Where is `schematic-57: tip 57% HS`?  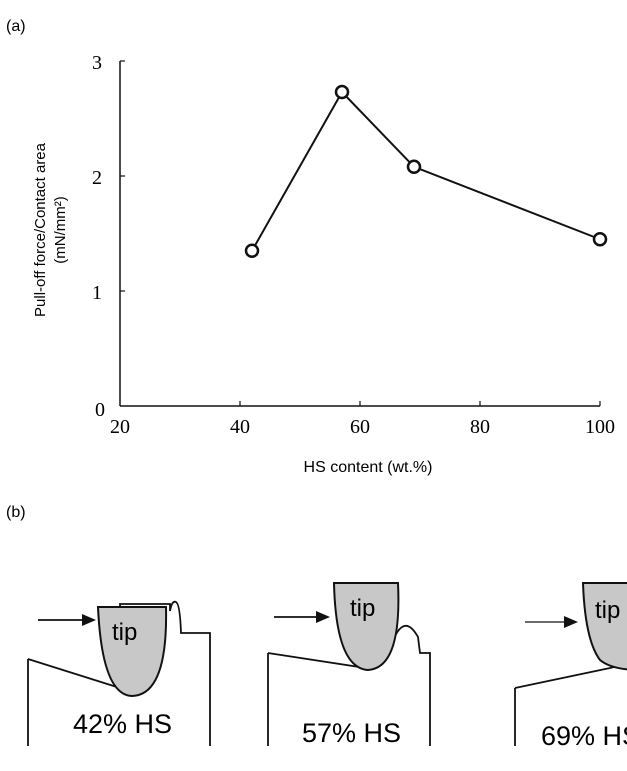
schematic-57: tip 57% HS is located at coordinates (349, 665).